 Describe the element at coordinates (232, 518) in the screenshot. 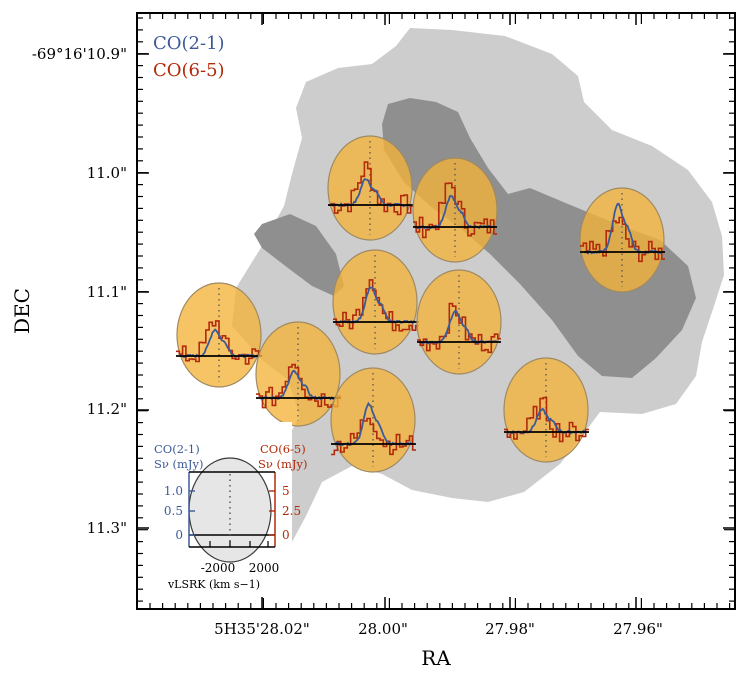

I see `inset-ticks` at that location.